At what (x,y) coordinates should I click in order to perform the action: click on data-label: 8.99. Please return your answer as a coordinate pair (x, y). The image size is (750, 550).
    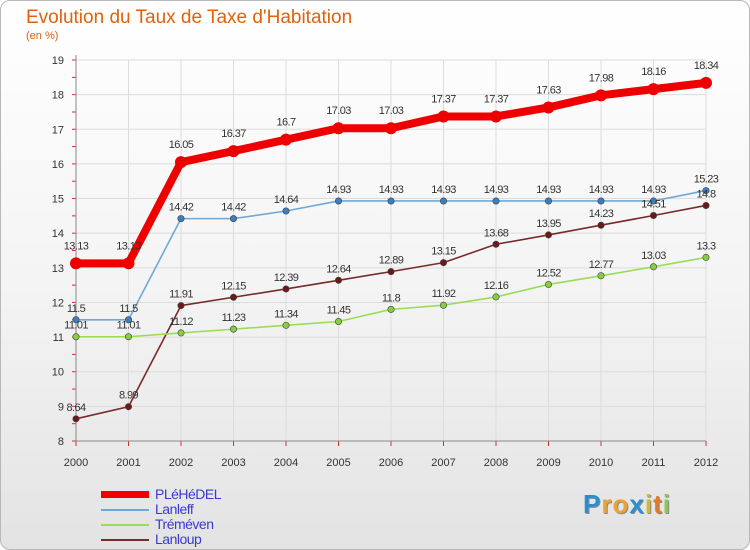
    Looking at the image, I should click on (128, 396).